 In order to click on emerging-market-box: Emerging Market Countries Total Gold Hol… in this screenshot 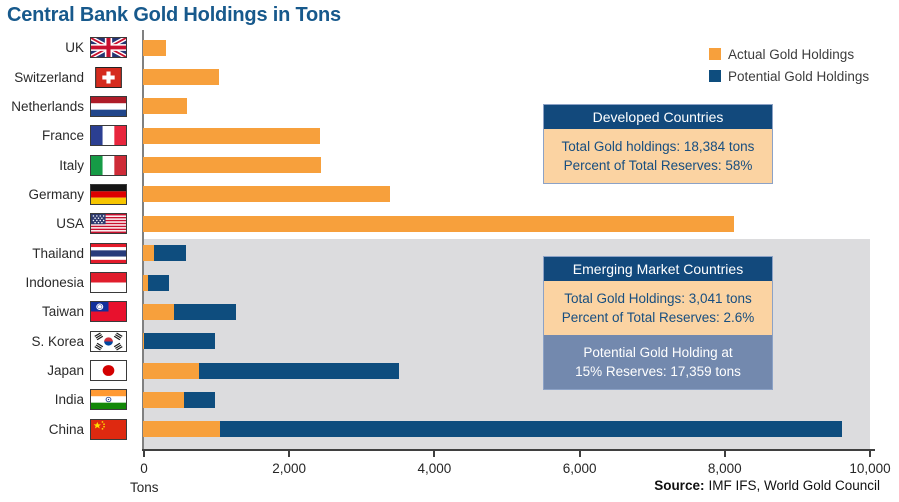, I will do `click(658, 323)`.